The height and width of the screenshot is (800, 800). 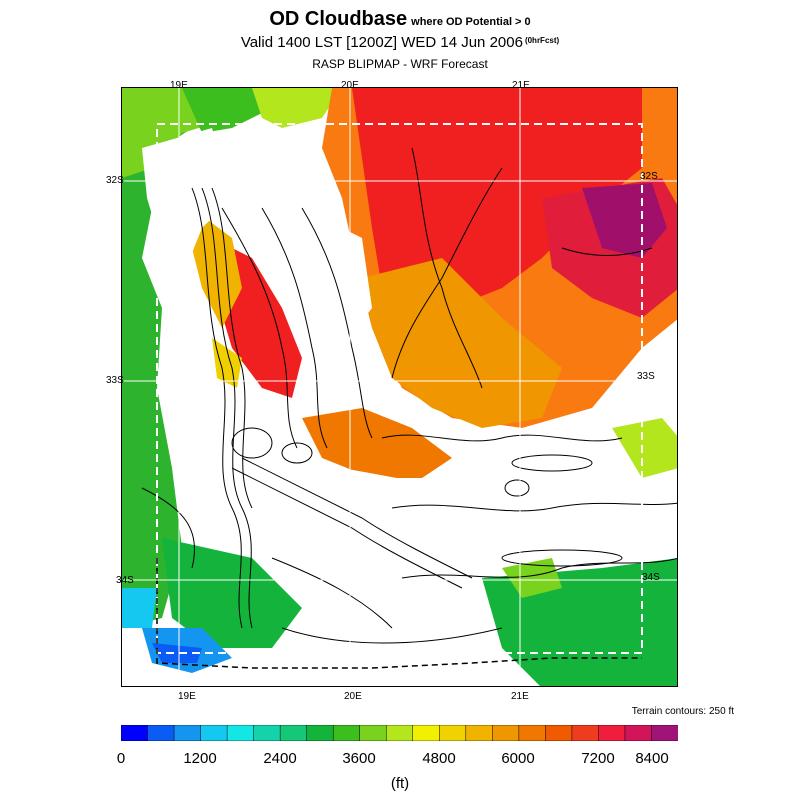 I want to click on lat-label-left-33s: 33S, so click(x=115, y=380).